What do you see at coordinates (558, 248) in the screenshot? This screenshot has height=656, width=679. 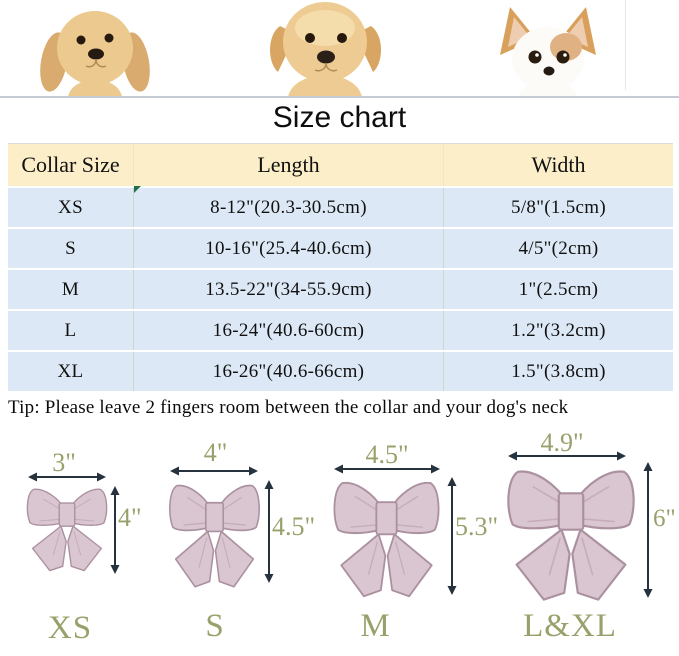 I see `width-cell: 4/5"(2cm)` at bounding box center [558, 248].